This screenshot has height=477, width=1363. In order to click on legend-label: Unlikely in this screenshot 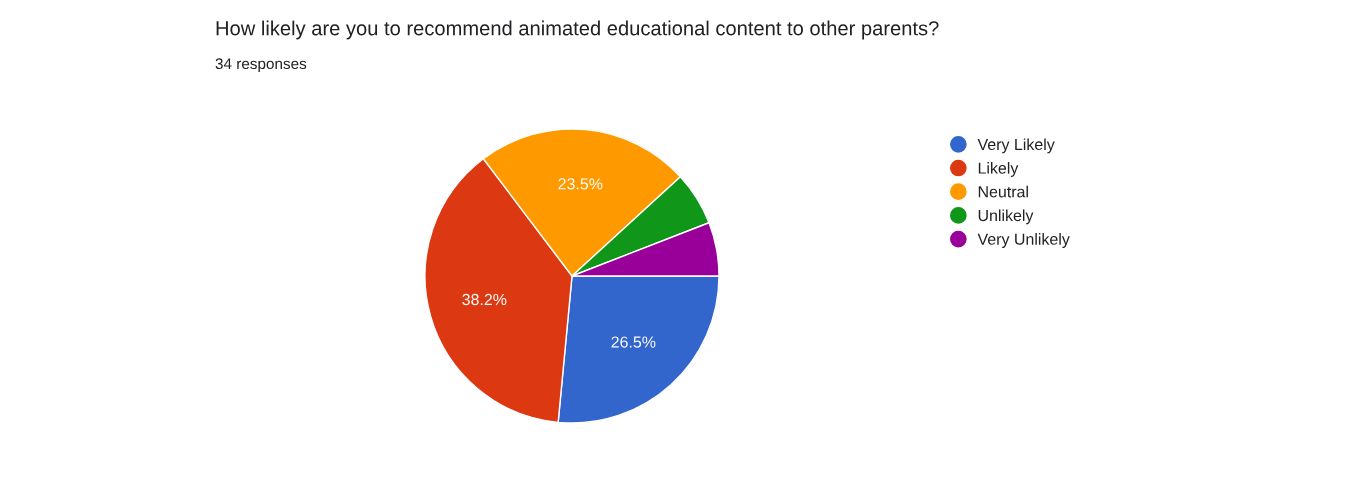, I will do `click(1006, 217)`.